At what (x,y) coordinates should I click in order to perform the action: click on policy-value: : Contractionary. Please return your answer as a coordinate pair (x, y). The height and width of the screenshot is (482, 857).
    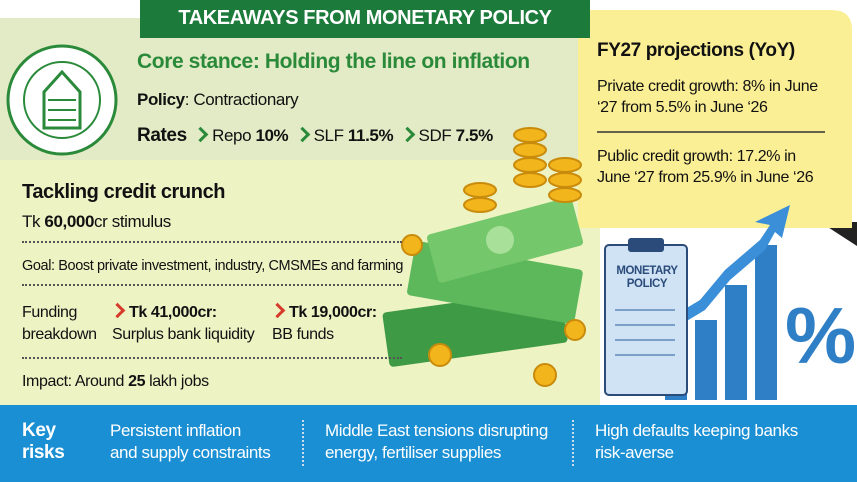
    Looking at the image, I should click on (241, 99).